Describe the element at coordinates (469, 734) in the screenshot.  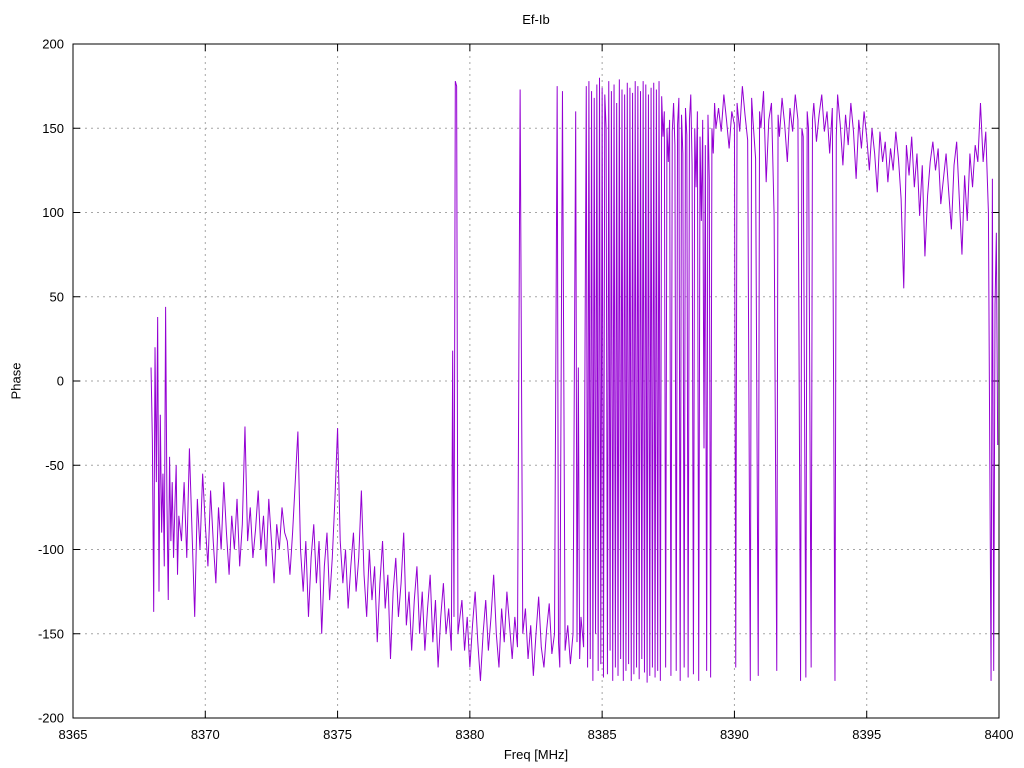
I see `x-tick-label: 8380` at that location.